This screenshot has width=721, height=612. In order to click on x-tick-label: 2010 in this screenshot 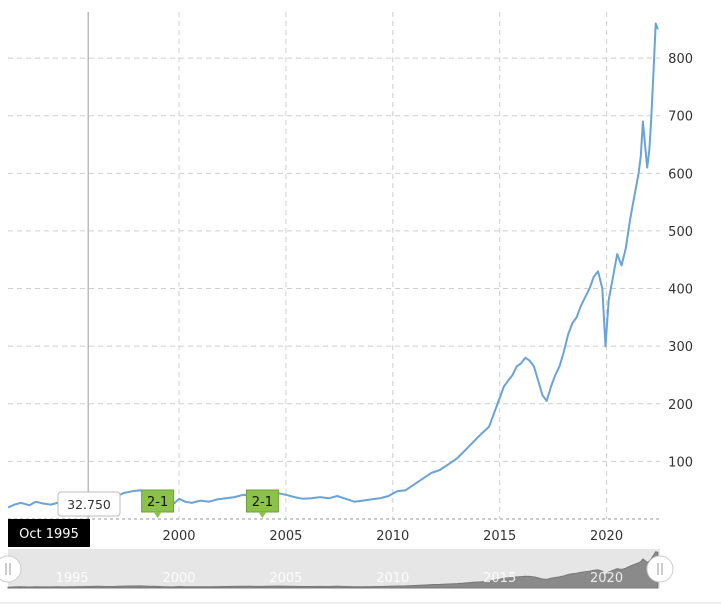, I will do `click(392, 536)`.